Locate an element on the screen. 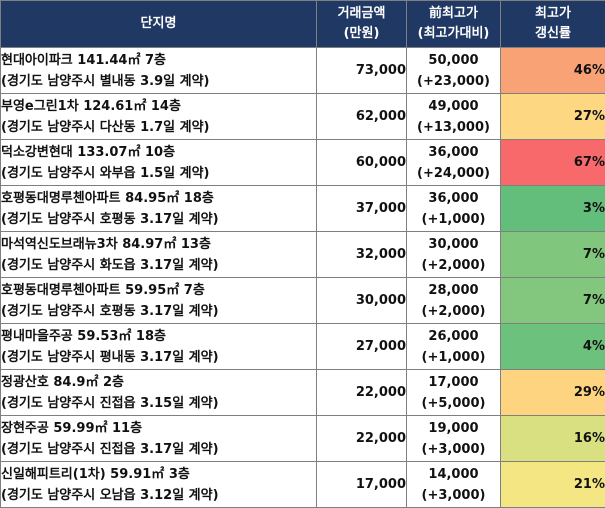 This screenshot has width=605, height=508. complex-location: (경기도 남양주시 오남읍 3.12일 계약) is located at coordinates (158, 495).